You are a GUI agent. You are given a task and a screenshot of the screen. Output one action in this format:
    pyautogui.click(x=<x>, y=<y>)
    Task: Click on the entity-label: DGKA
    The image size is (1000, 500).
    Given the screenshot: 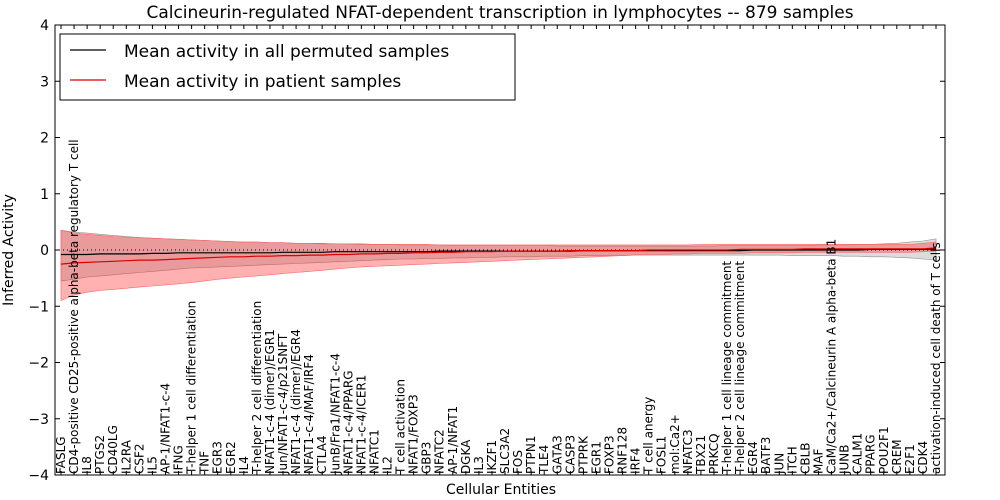 What is the action you would take?
    pyautogui.click(x=466, y=456)
    